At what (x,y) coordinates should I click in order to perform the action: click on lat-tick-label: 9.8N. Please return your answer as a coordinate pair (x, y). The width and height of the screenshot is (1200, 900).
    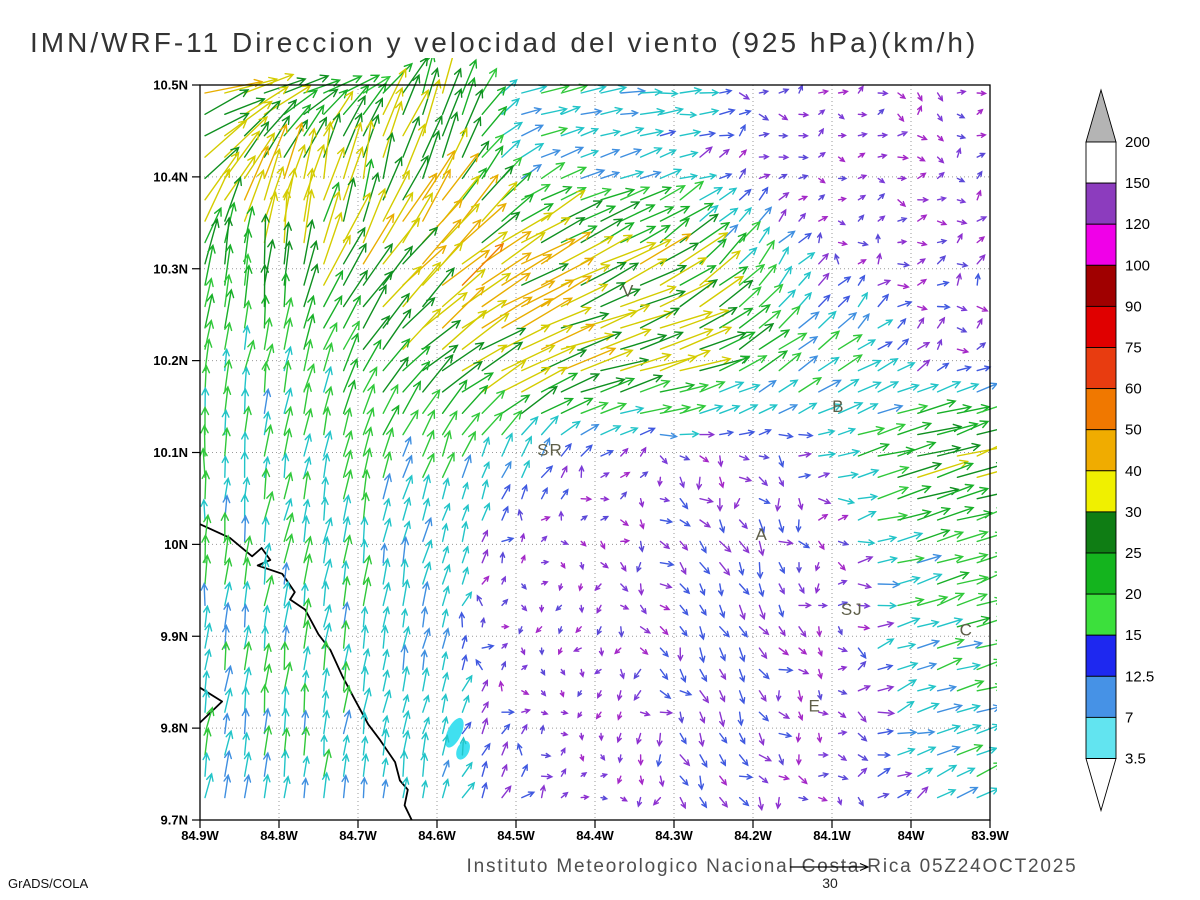
    Looking at the image, I should click on (174, 728).